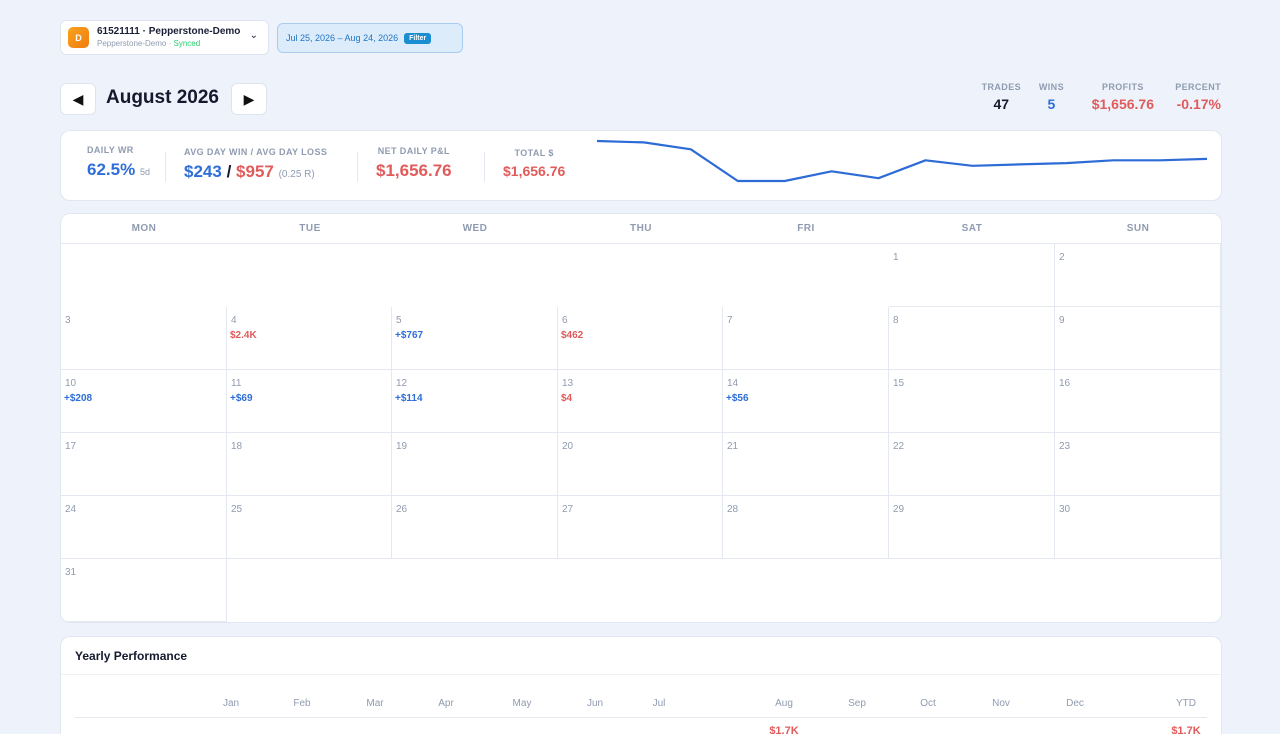  I want to click on calendar-day-cell: 5 +$767, so click(475, 338).